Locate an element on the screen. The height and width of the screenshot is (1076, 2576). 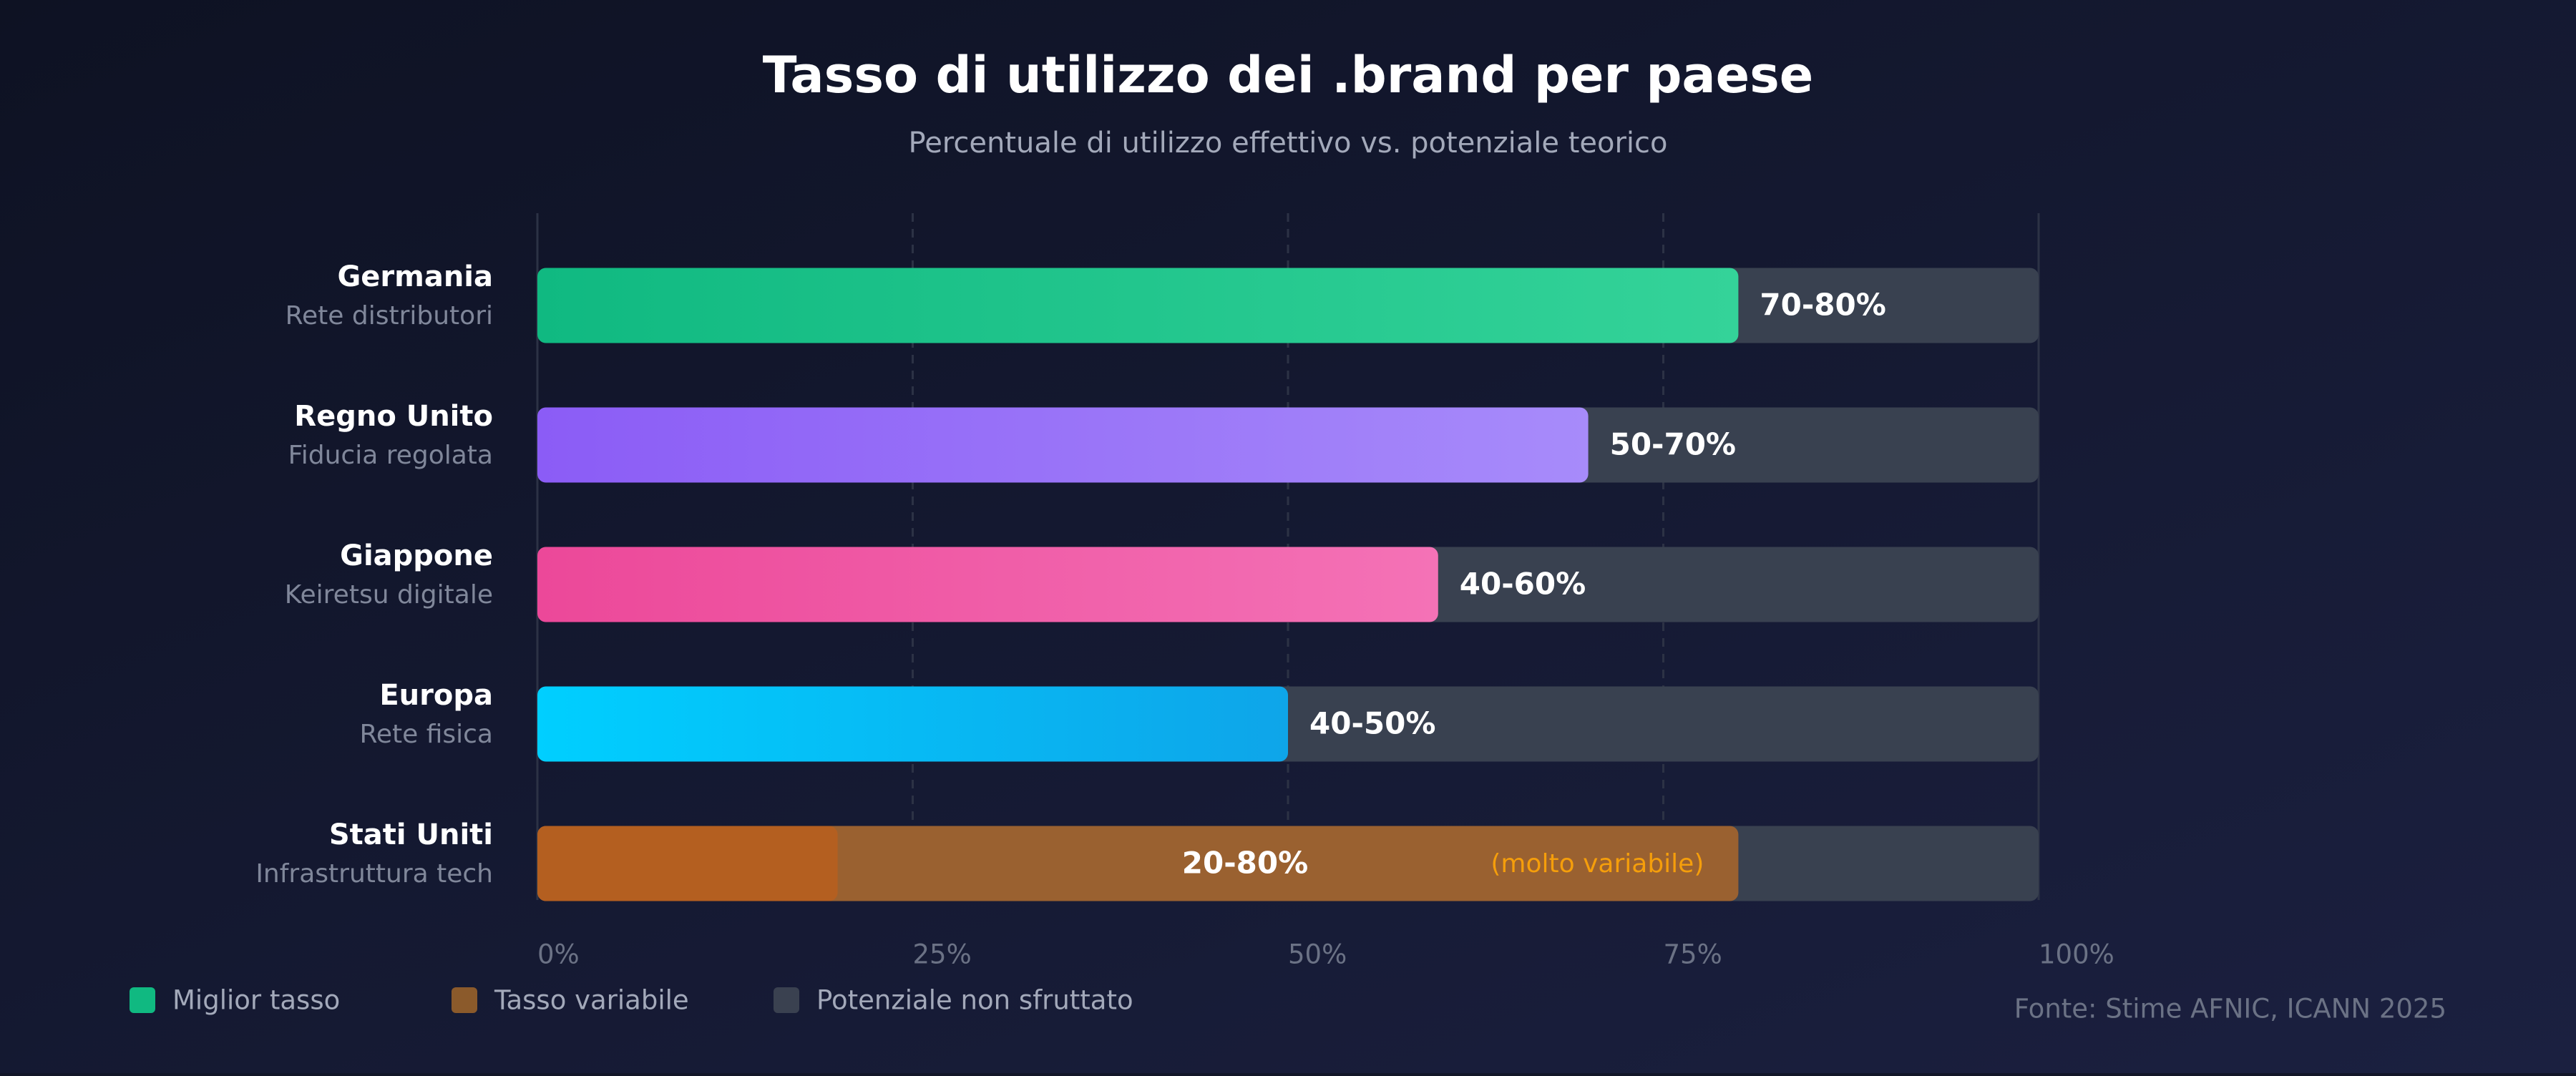
category-subtitle: Keiretsu digitale is located at coordinates (389, 595).